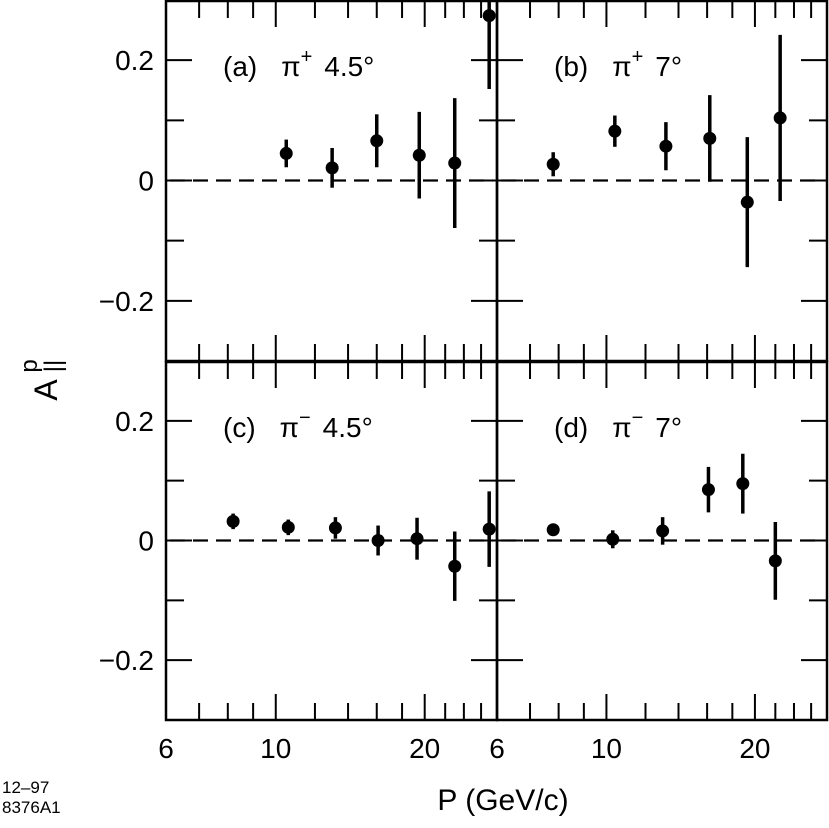 The image size is (829, 828). Describe the element at coordinates (606, 748) in the screenshot. I see `panel-d-xtick-label: 10` at that location.